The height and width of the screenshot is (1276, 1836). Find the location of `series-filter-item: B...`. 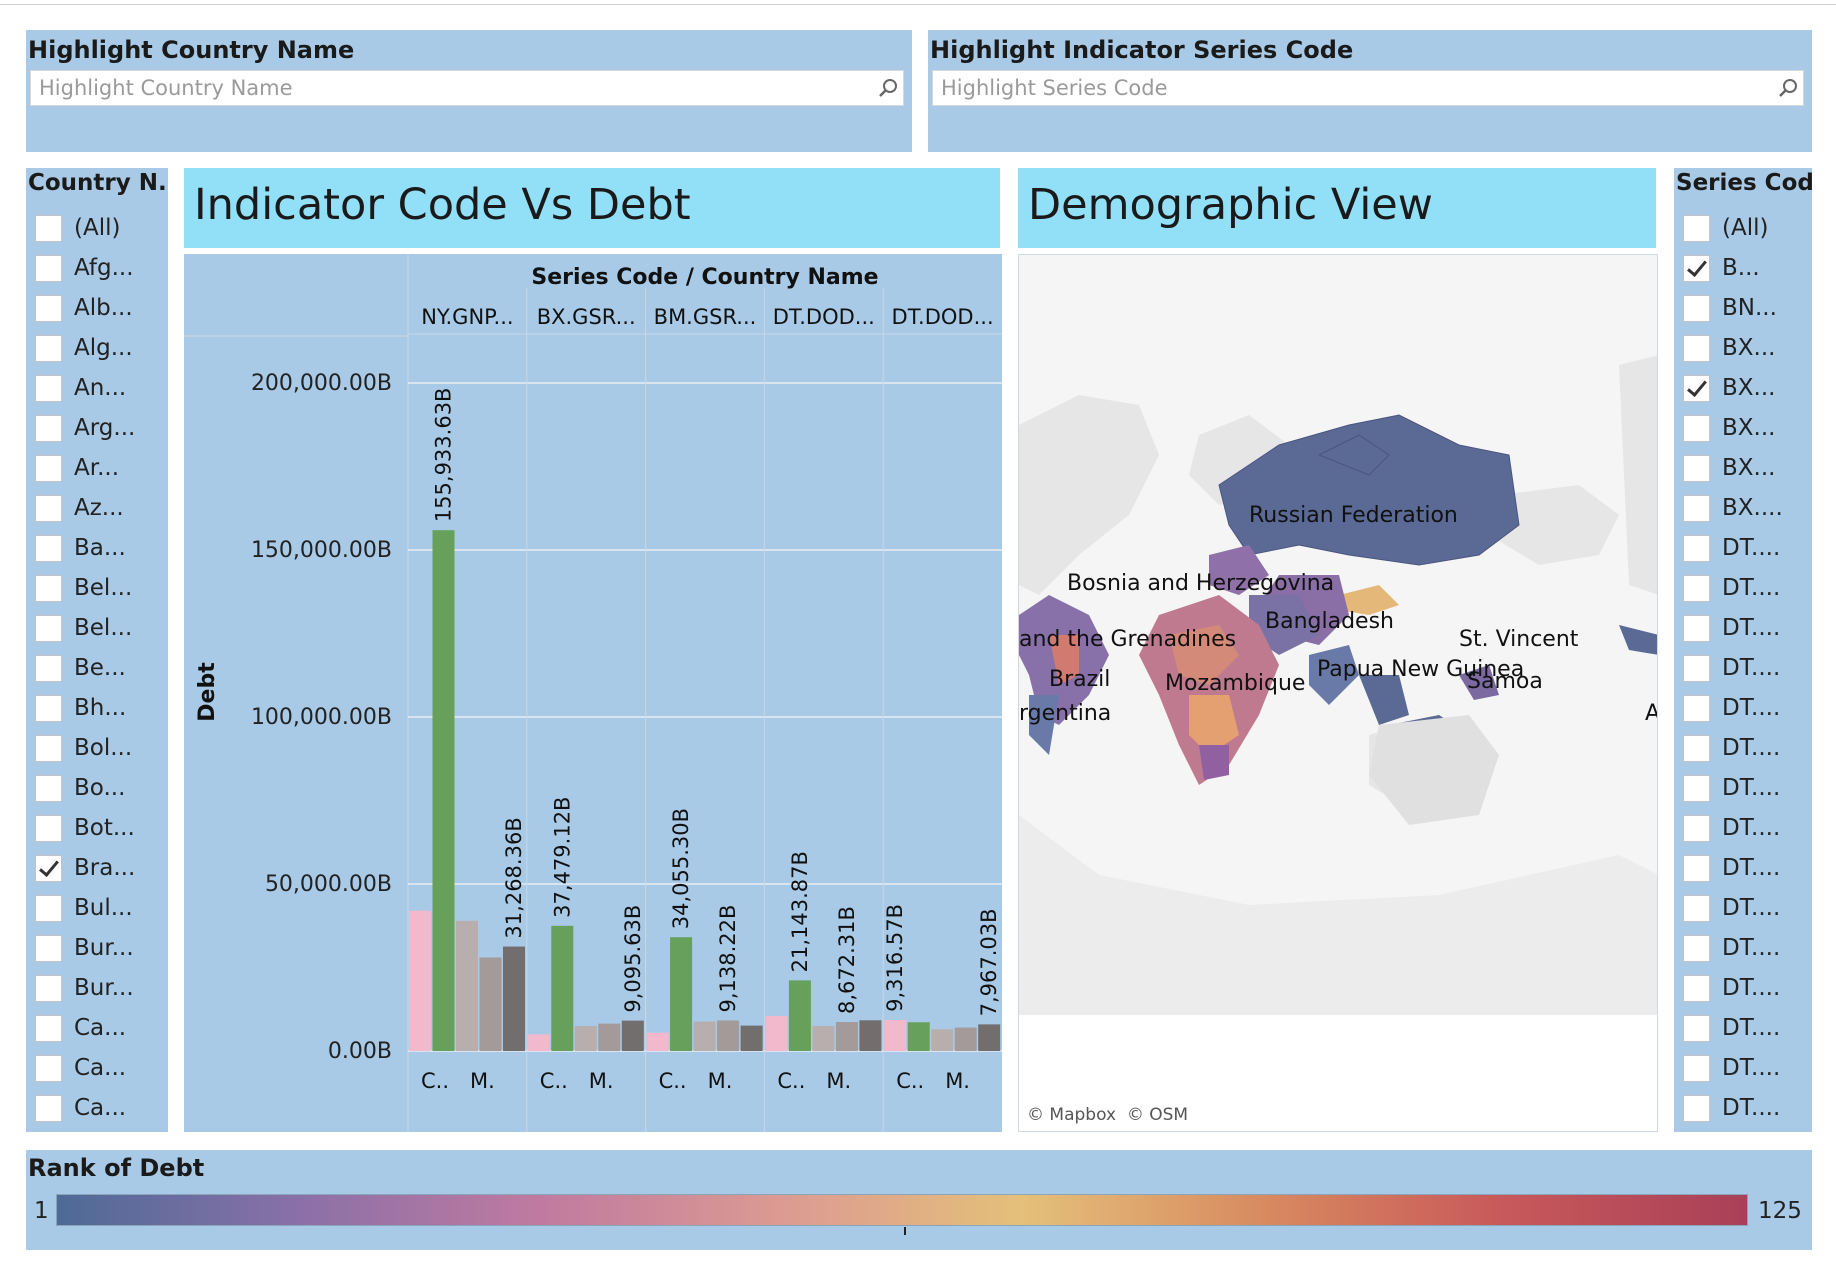

series-filter-item: B... is located at coordinates (1743, 268).